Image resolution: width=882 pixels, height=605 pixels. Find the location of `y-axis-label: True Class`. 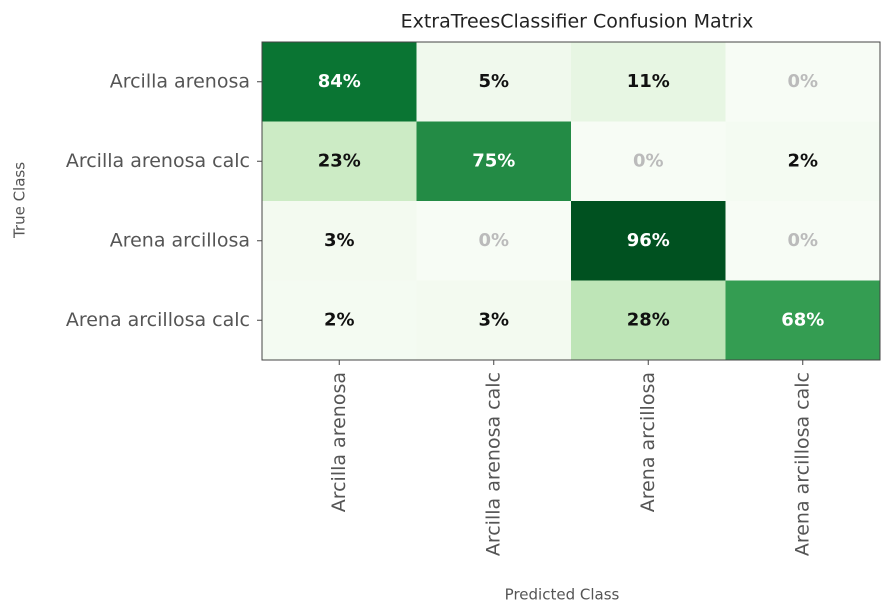

y-axis-label: True Class is located at coordinates (20, 200).